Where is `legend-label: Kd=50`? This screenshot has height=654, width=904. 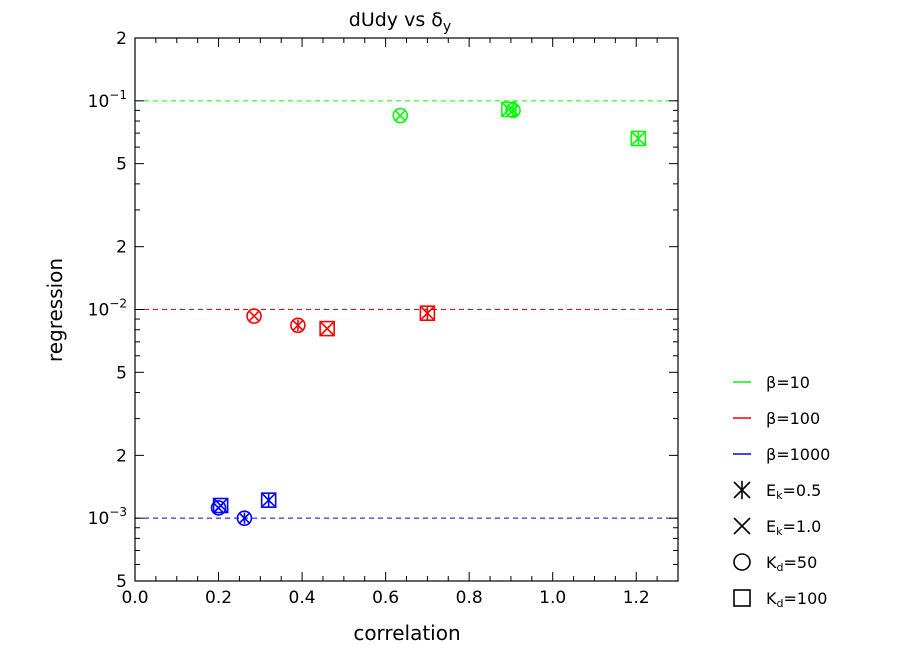 legend-label: Kd=50 is located at coordinates (791, 563).